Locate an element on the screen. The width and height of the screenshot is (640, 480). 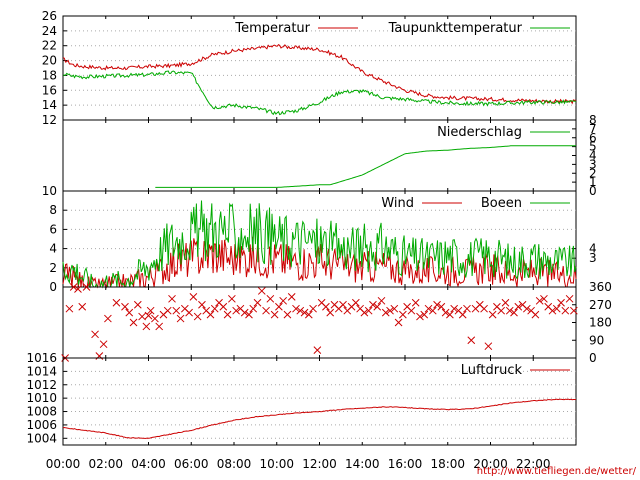
x-tick-label: 06:00 is located at coordinates (191, 464).